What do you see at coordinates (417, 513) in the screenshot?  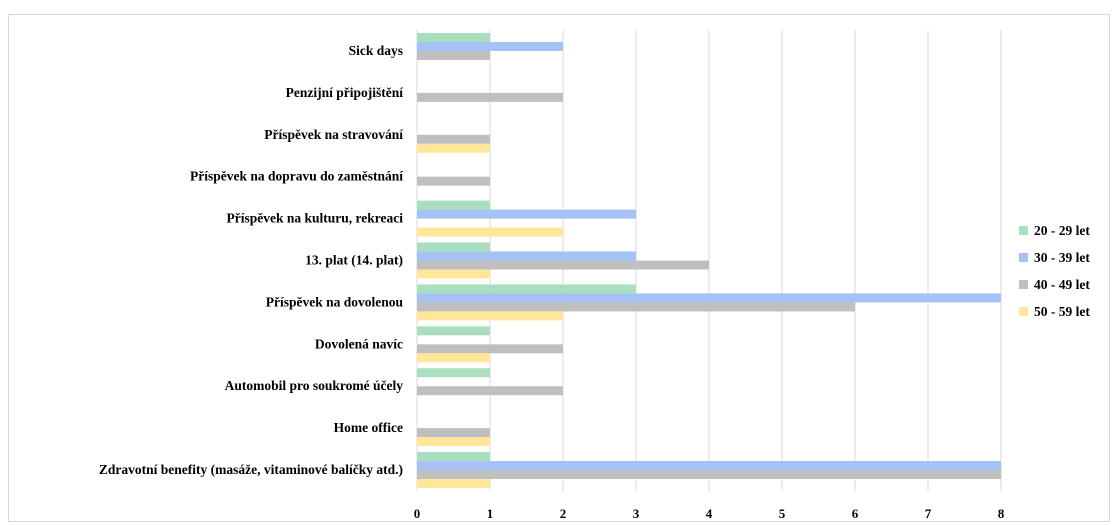 I see `x-tick-label: 0` at bounding box center [417, 513].